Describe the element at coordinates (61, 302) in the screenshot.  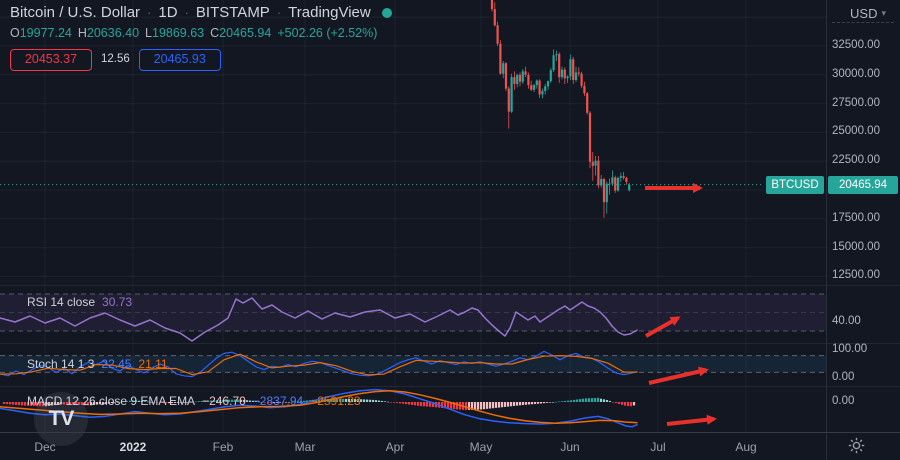
I see `rsi-legend-name: RSI 14 close` at that location.